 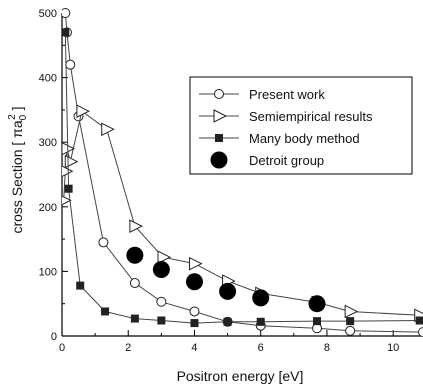 I want to click on y-tick-label: 100, so click(x=48, y=272).